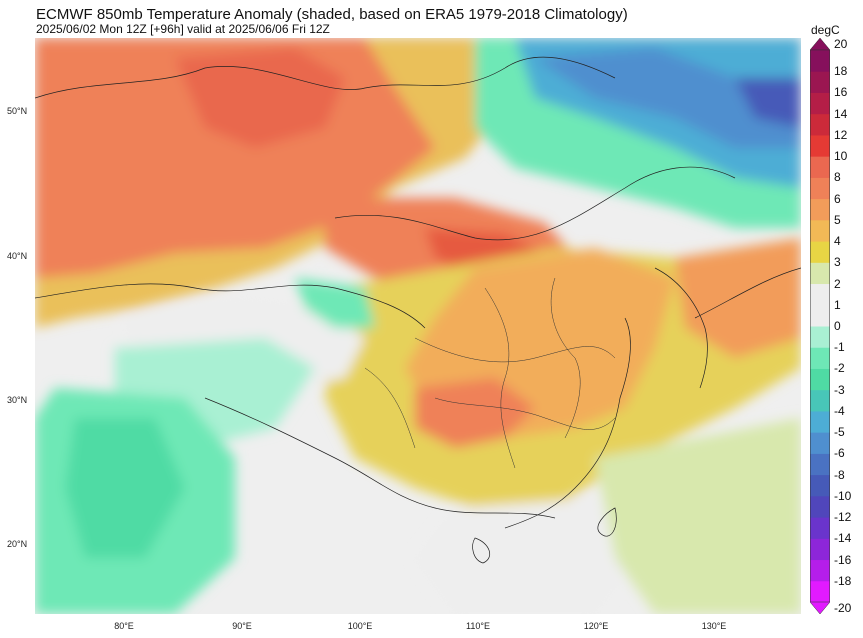 Image resolution: width=863 pixels, height=638 pixels. I want to click on border-south, so click(380, 458).